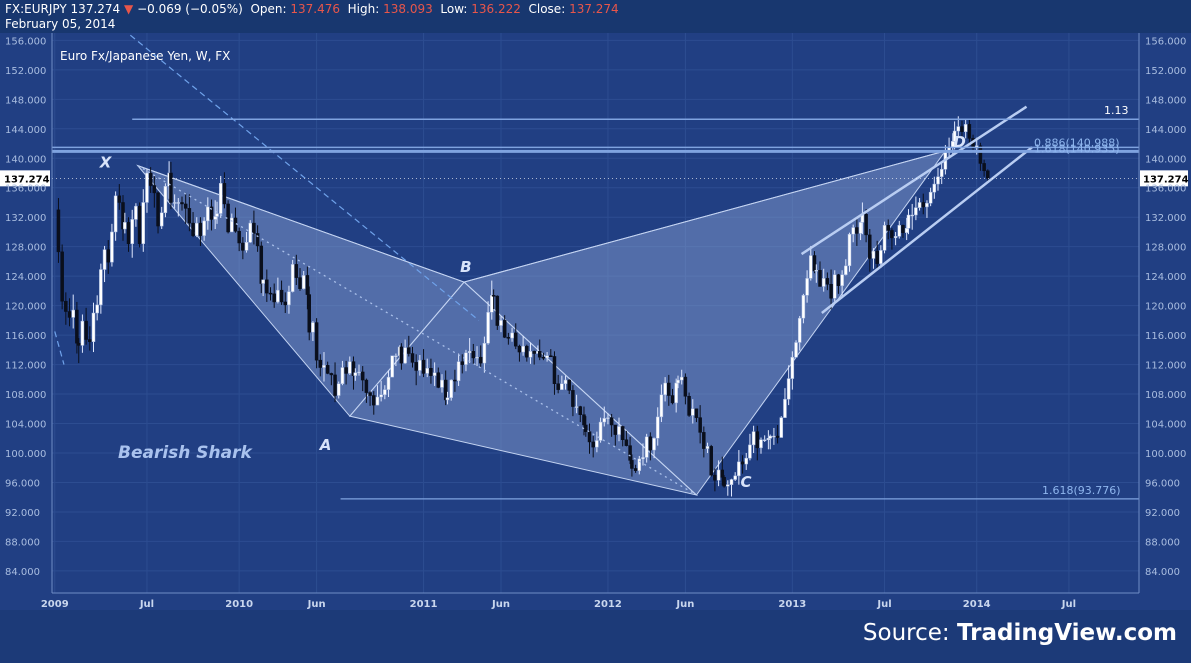 This screenshot has width=1191, height=663. Describe the element at coordinates (1165, 71) in the screenshot. I see `y-tick-right: 152.000` at that location.